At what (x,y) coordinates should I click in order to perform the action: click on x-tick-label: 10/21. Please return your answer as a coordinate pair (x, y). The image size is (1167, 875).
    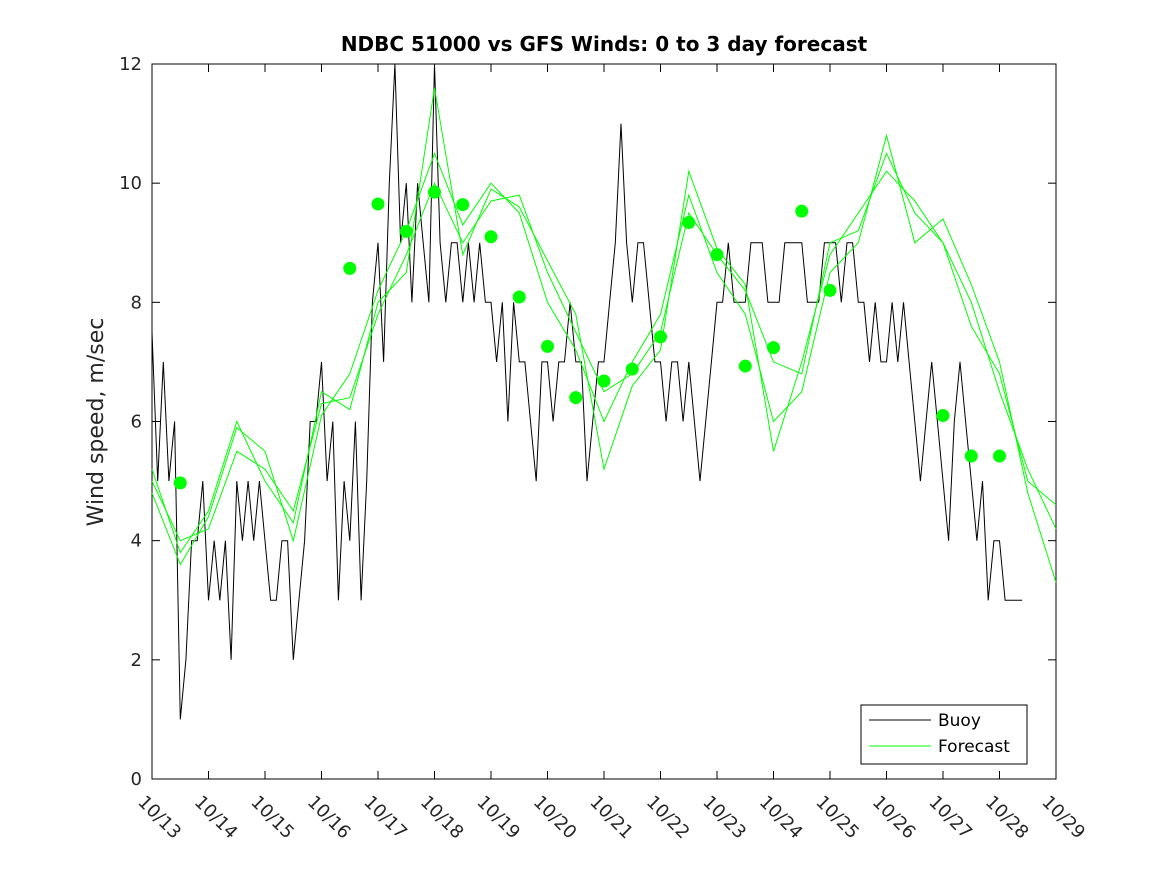
    Looking at the image, I should click on (611, 818).